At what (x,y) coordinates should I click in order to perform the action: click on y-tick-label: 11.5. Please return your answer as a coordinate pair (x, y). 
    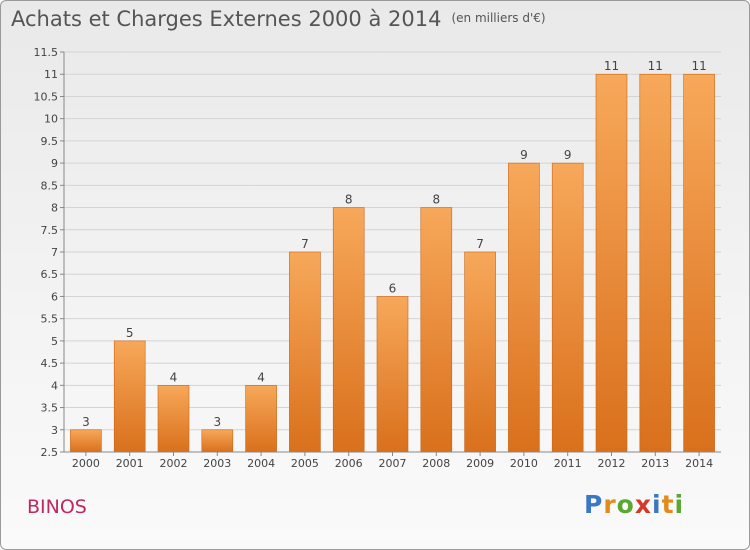
    Looking at the image, I should click on (46, 52).